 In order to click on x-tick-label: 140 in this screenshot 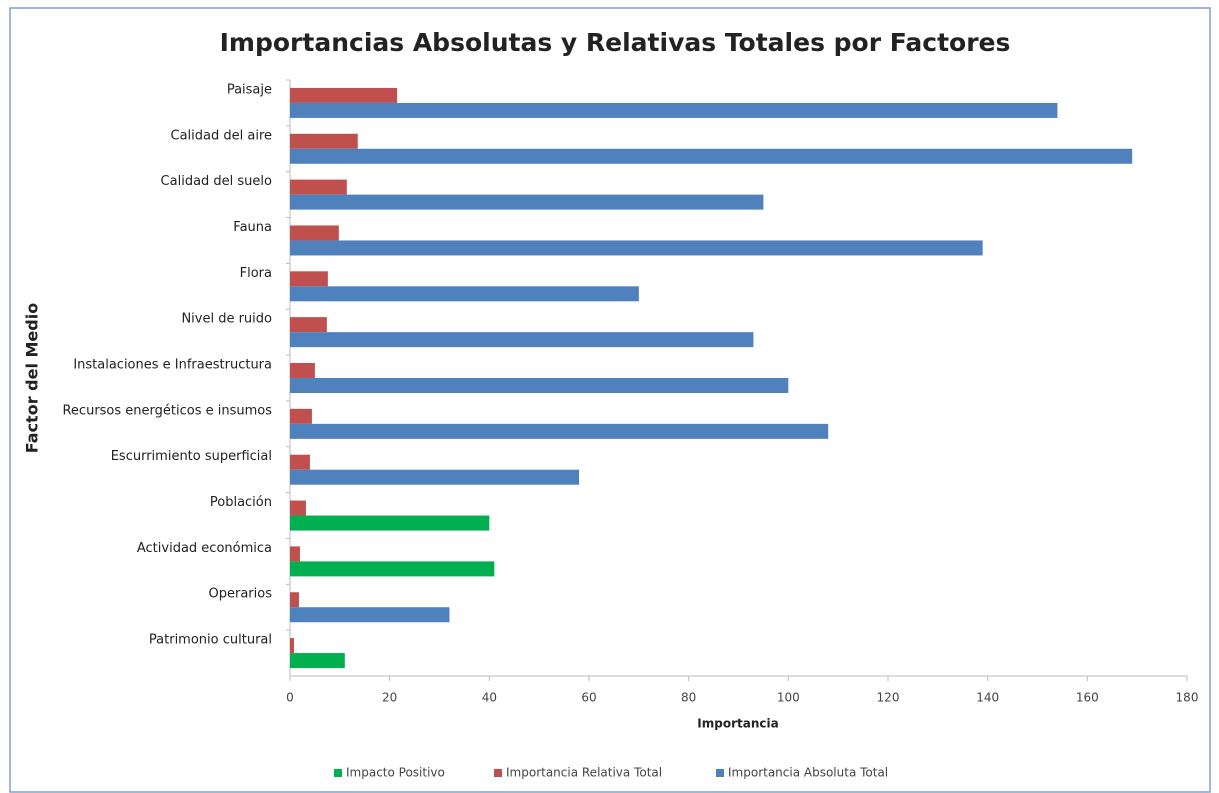, I will do `click(987, 698)`.